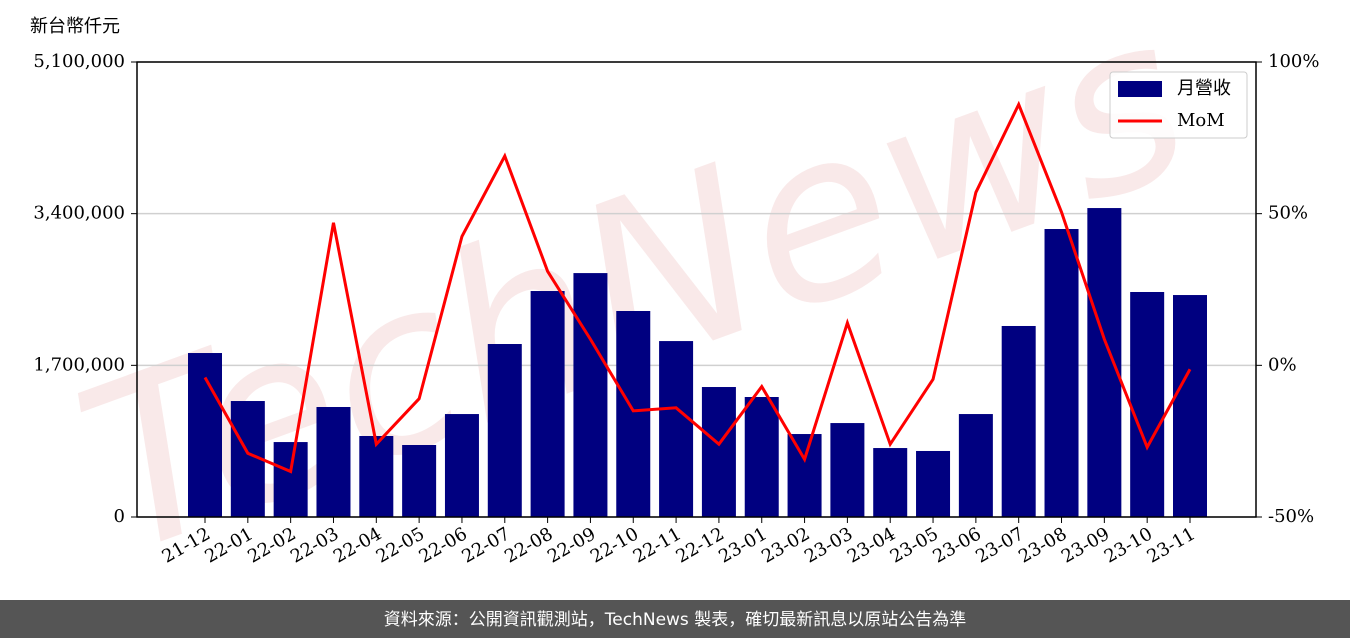 The height and width of the screenshot is (638, 1350). I want to click on x-tick-label: 22-08, so click(528, 545).